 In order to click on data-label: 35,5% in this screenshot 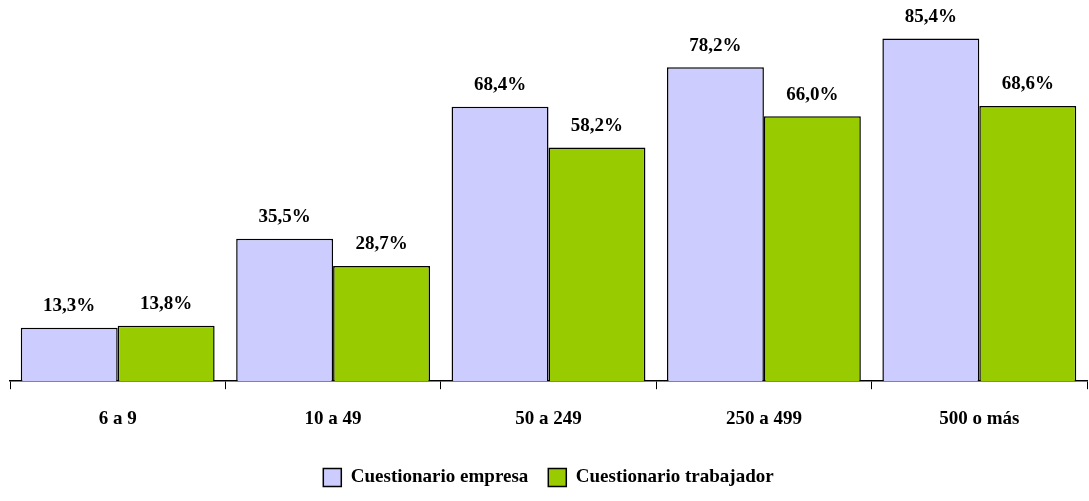, I will do `click(284, 216)`.